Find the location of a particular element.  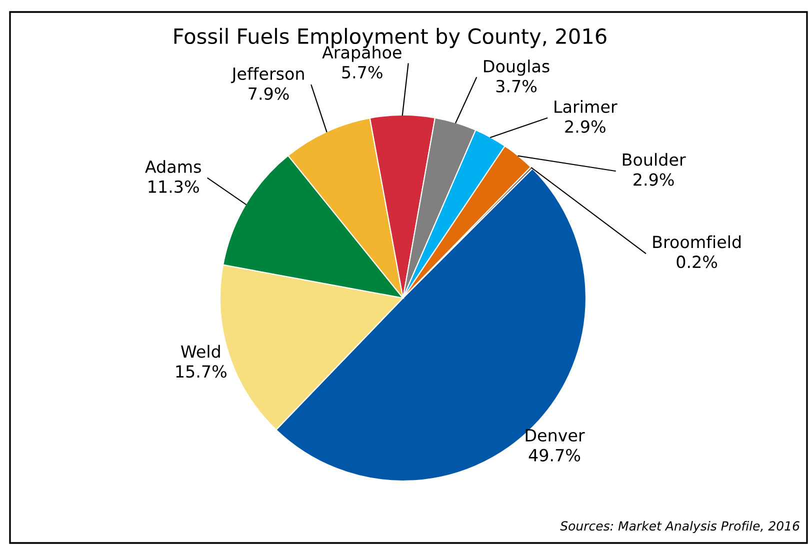

data-label: 49.7% is located at coordinates (554, 455).